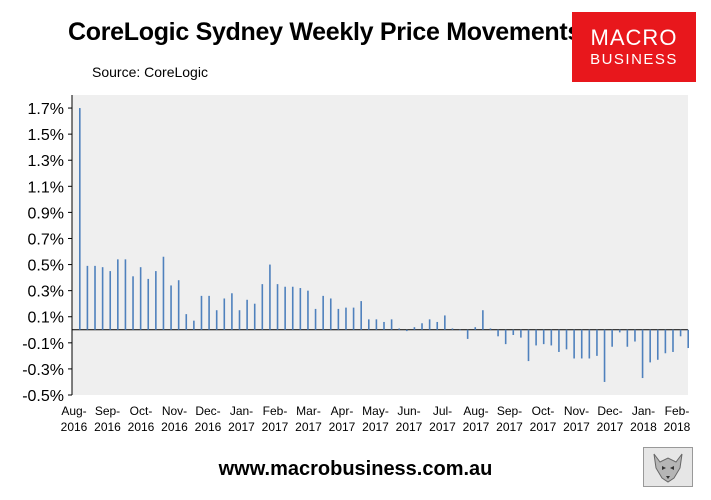 This screenshot has height=500, width=711. Describe the element at coordinates (46, 109) in the screenshot. I see `y-tick-label: 1.7%` at that location.